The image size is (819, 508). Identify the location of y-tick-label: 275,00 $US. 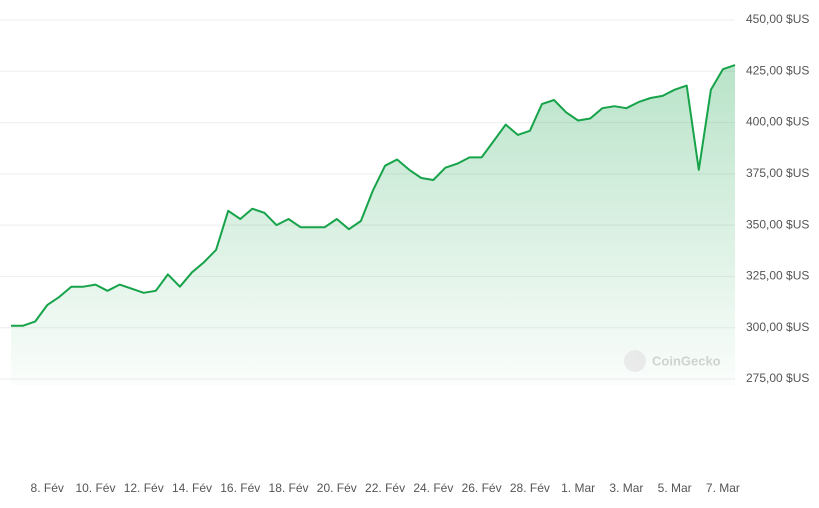
(777, 378).